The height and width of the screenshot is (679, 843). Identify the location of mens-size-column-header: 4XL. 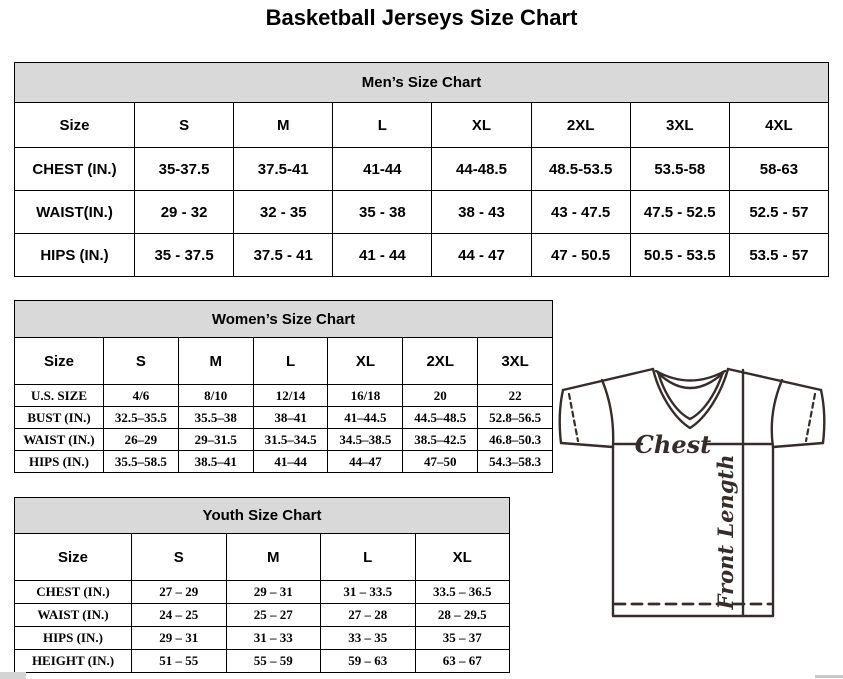
(779, 125).